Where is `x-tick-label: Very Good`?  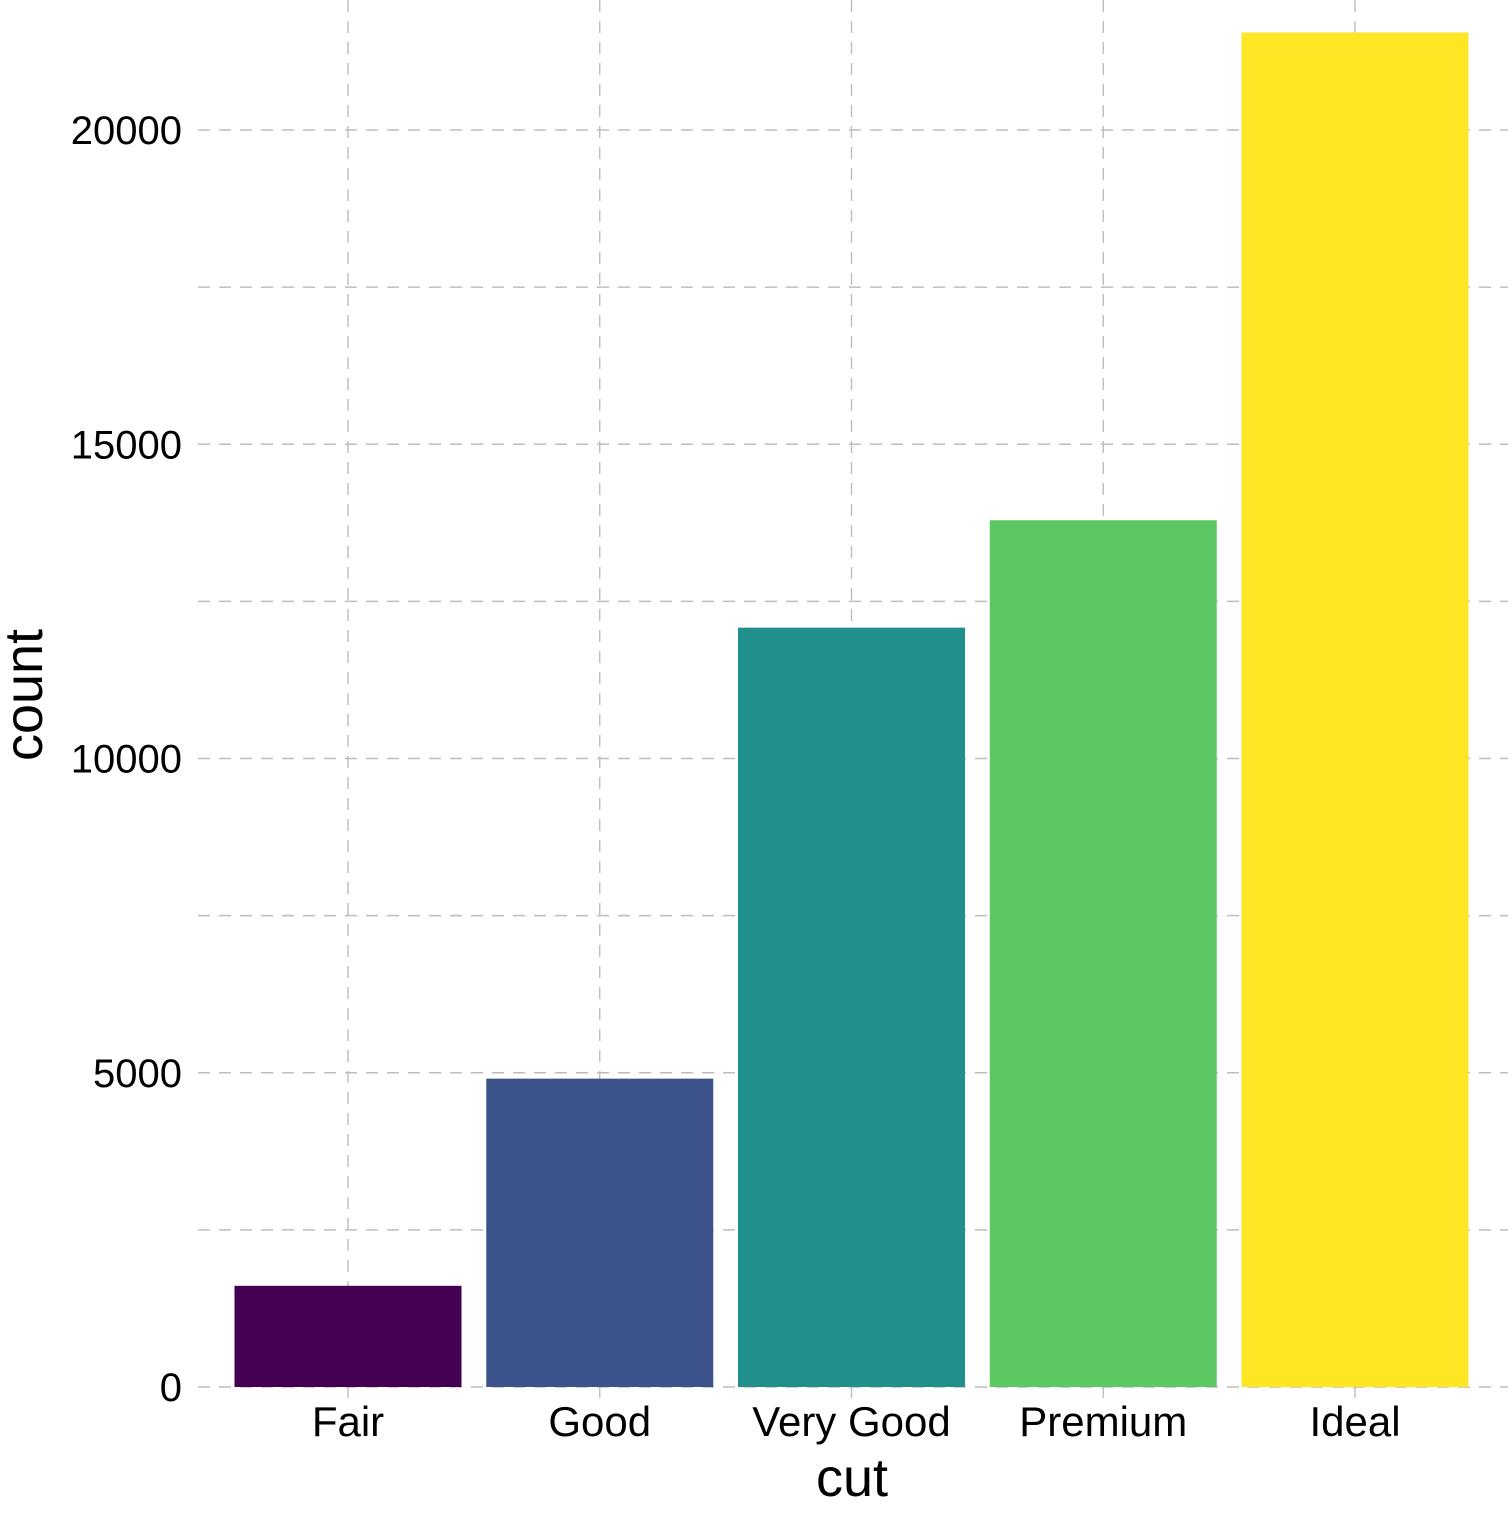 x-tick-label: Very Good is located at coordinates (851, 1421).